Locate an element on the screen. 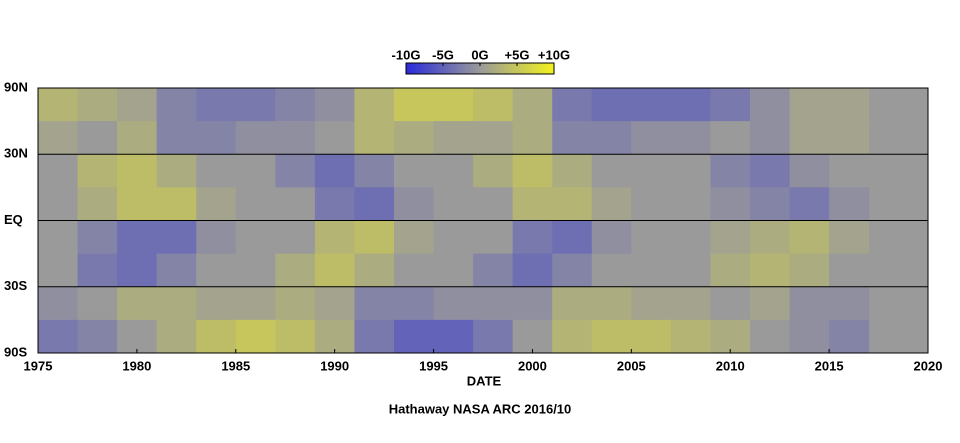  y-tick-label: 30N is located at coordinates (16, 153).